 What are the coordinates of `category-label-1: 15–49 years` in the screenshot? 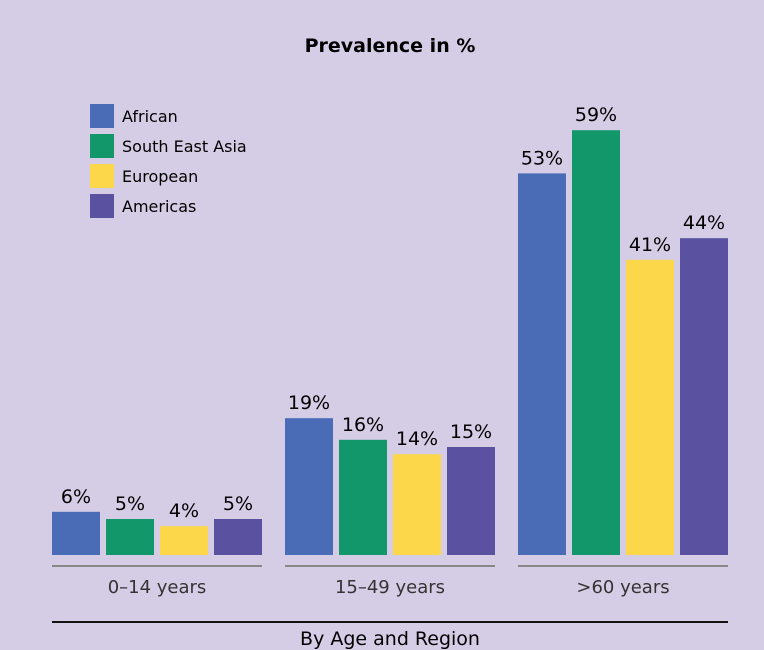 It's located at (390, 587).